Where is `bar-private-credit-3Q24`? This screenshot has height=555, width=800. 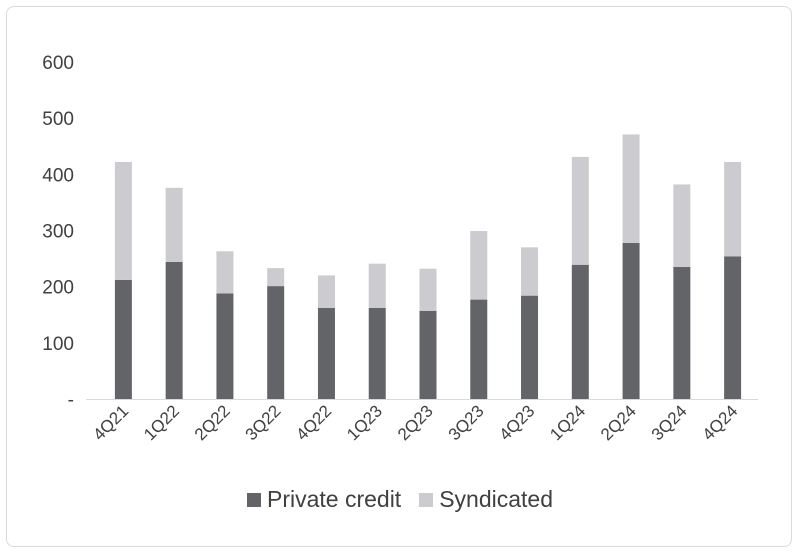 bar-private-credit-3Q24 is located at coordinates (682, 333).